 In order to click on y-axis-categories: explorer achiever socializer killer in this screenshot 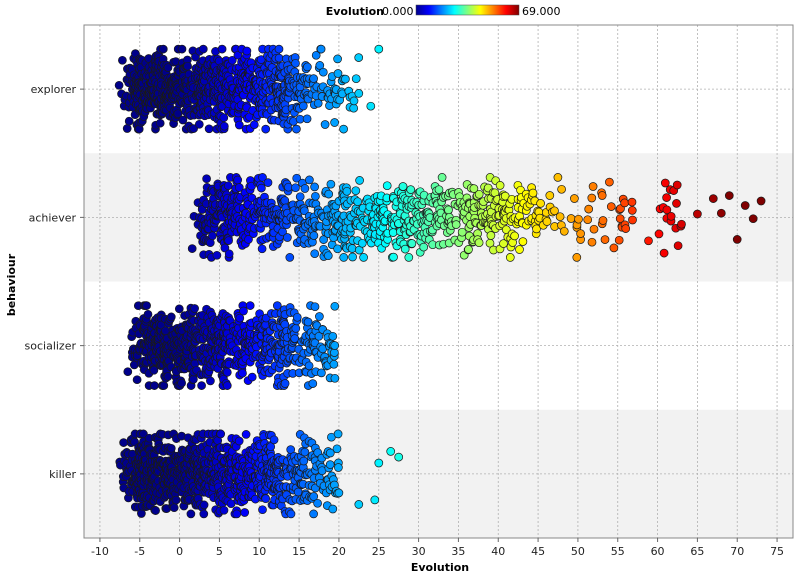, I will do `click(54, 282)`.